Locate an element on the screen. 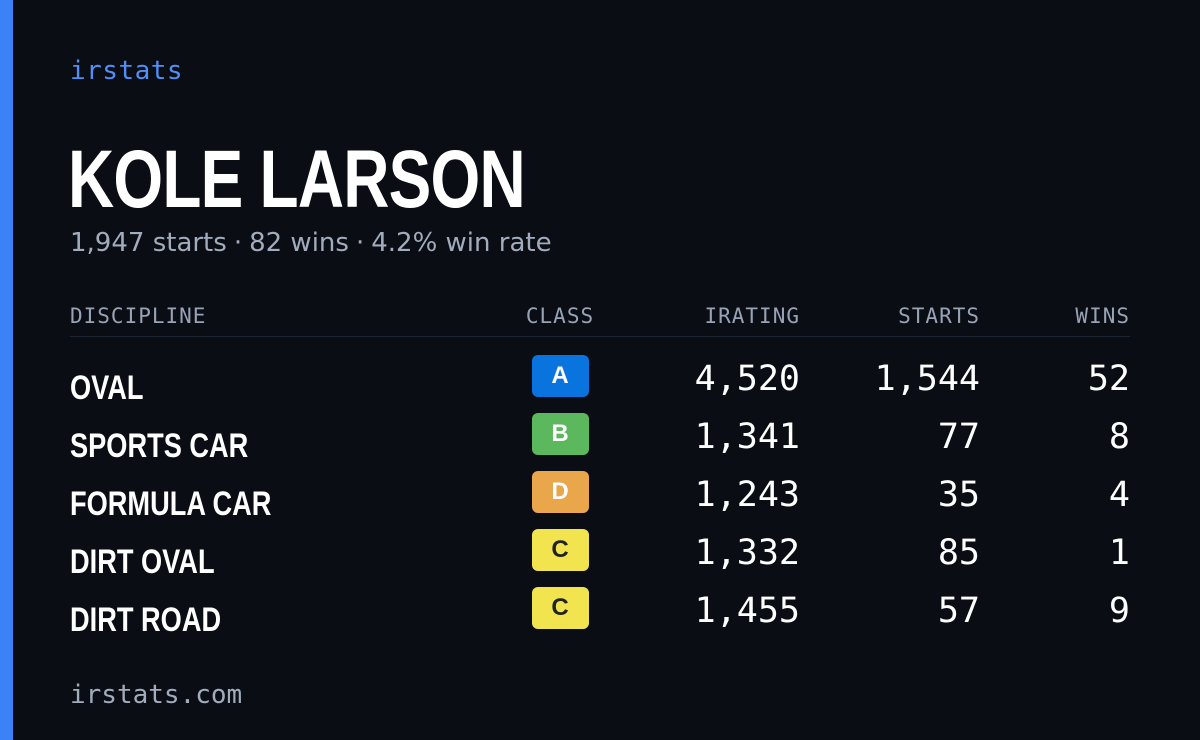 The image size is (1200, 740). starts-value: 85 is located at coordinates (958, 553).